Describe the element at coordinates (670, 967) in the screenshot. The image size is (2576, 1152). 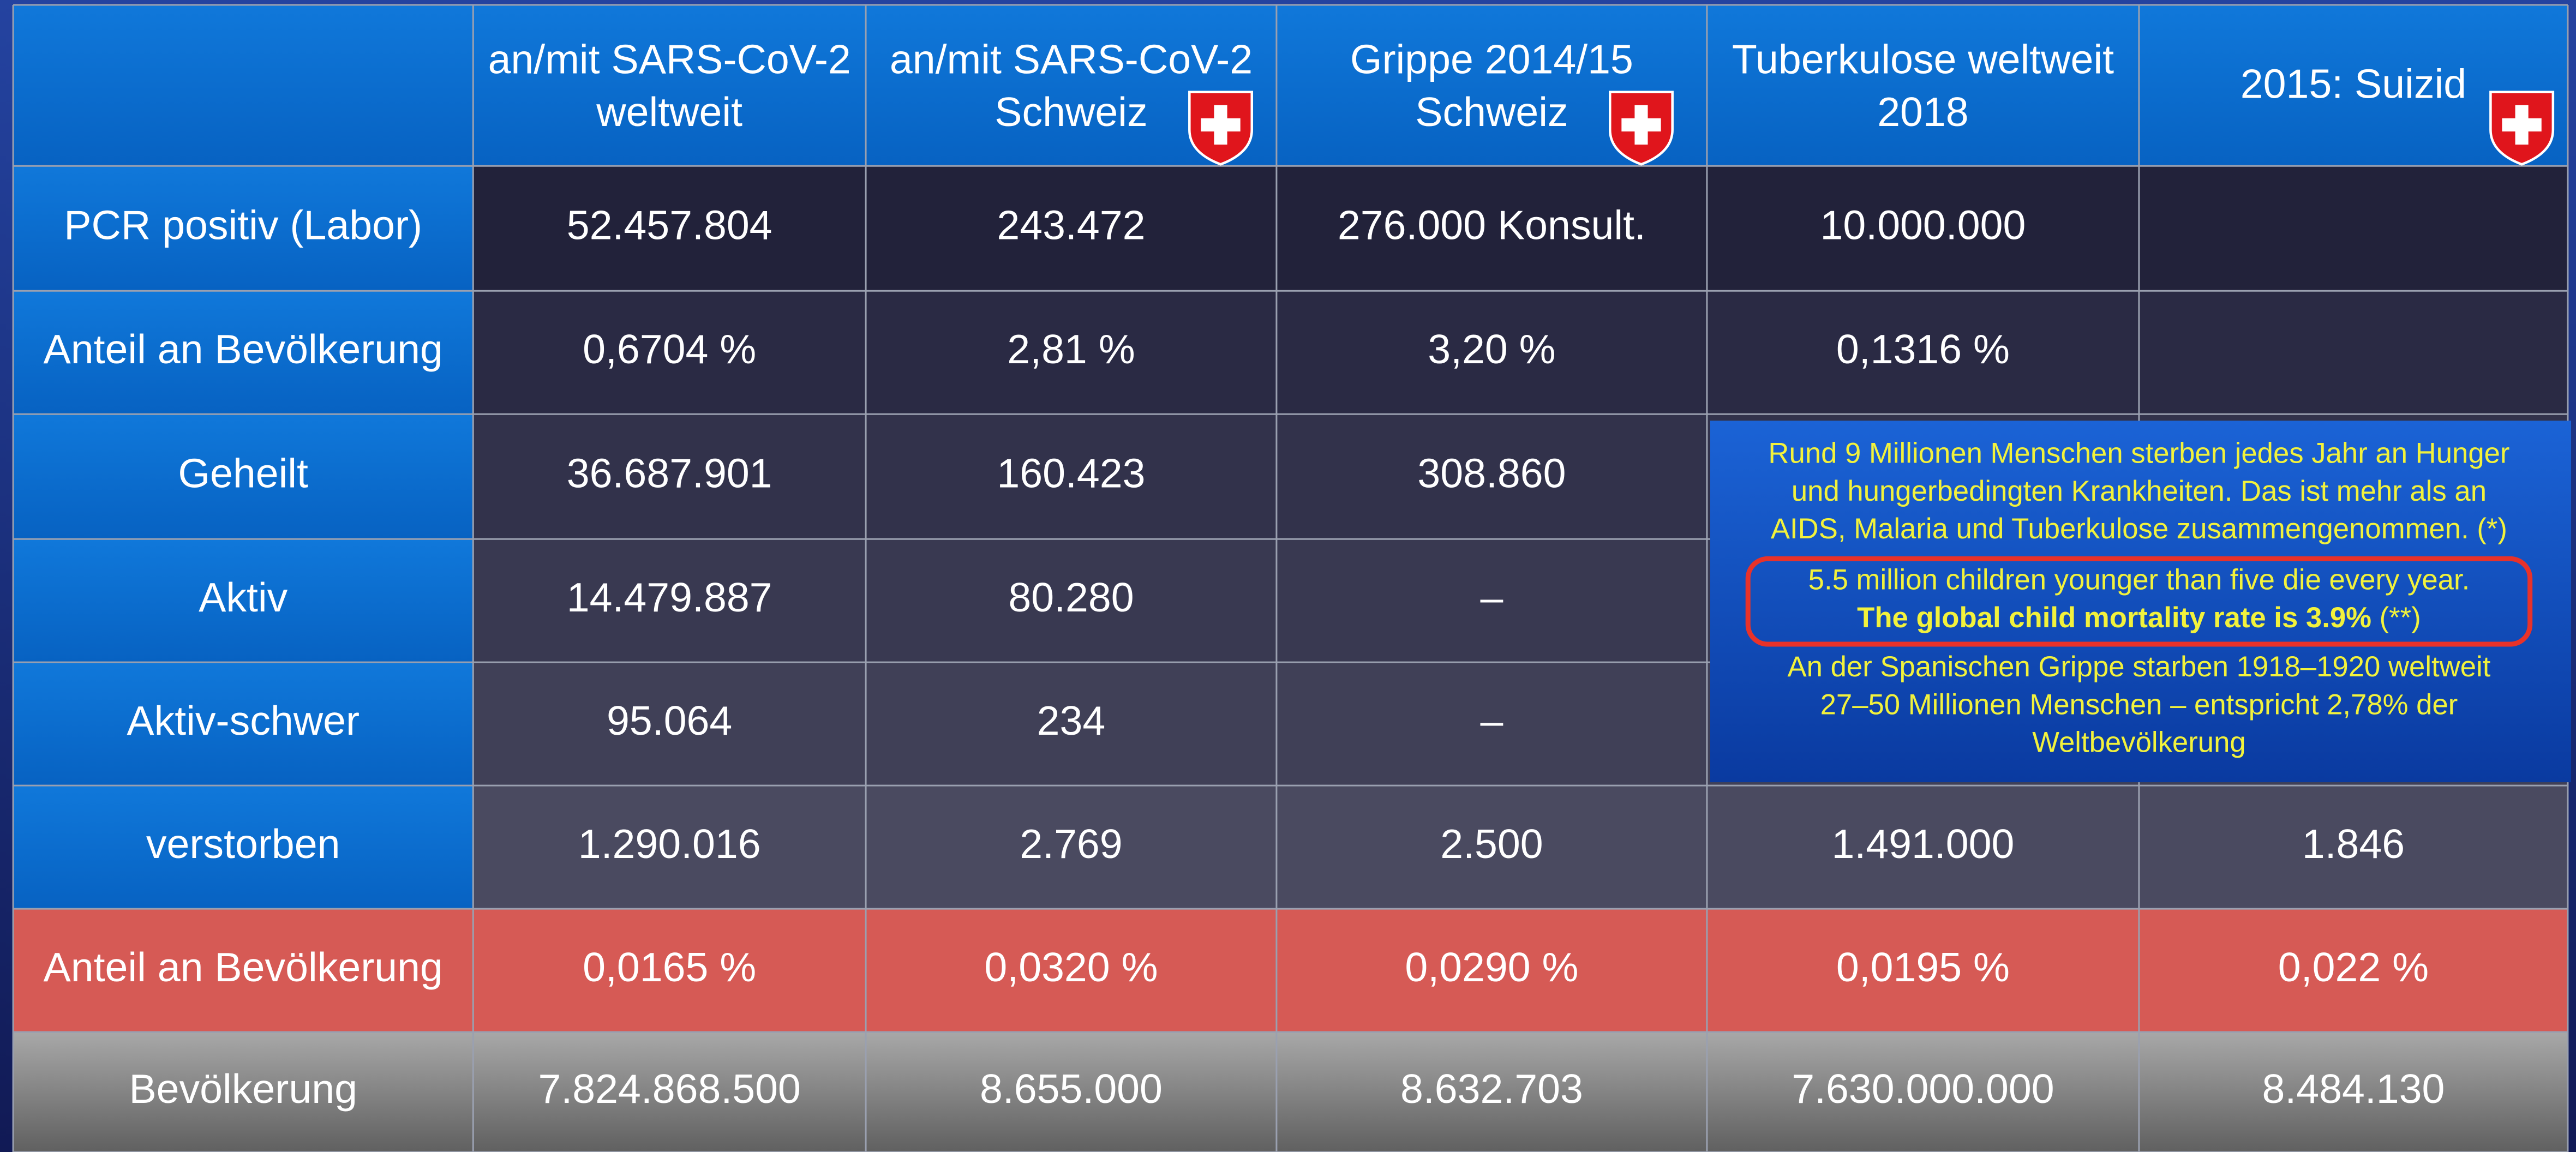
I see `cell-text: 0,0165 %` at that location.